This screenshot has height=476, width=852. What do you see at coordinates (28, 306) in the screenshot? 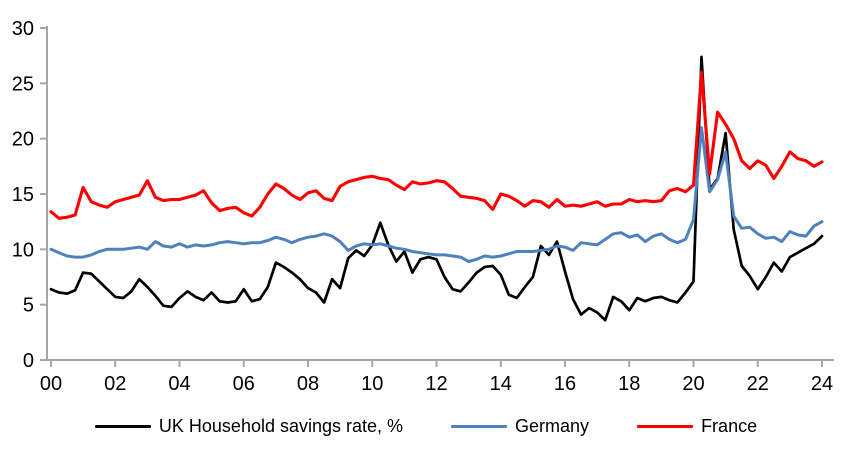
I see `y-tick-label: 5` at bounding box center [28, 306].